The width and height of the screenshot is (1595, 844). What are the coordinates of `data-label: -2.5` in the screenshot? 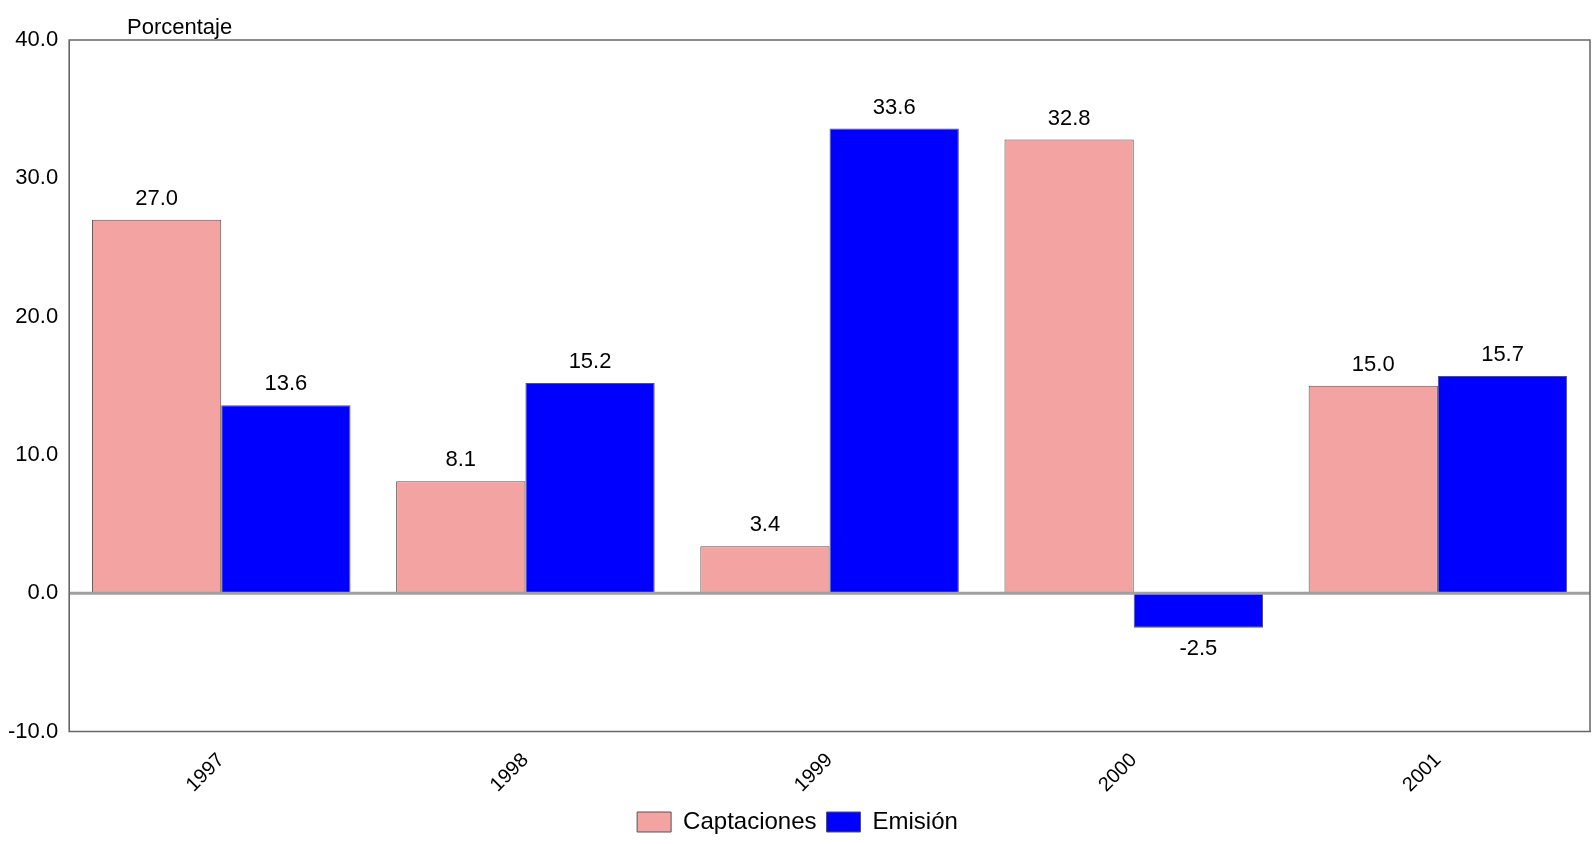 It's located at (1198, 647).